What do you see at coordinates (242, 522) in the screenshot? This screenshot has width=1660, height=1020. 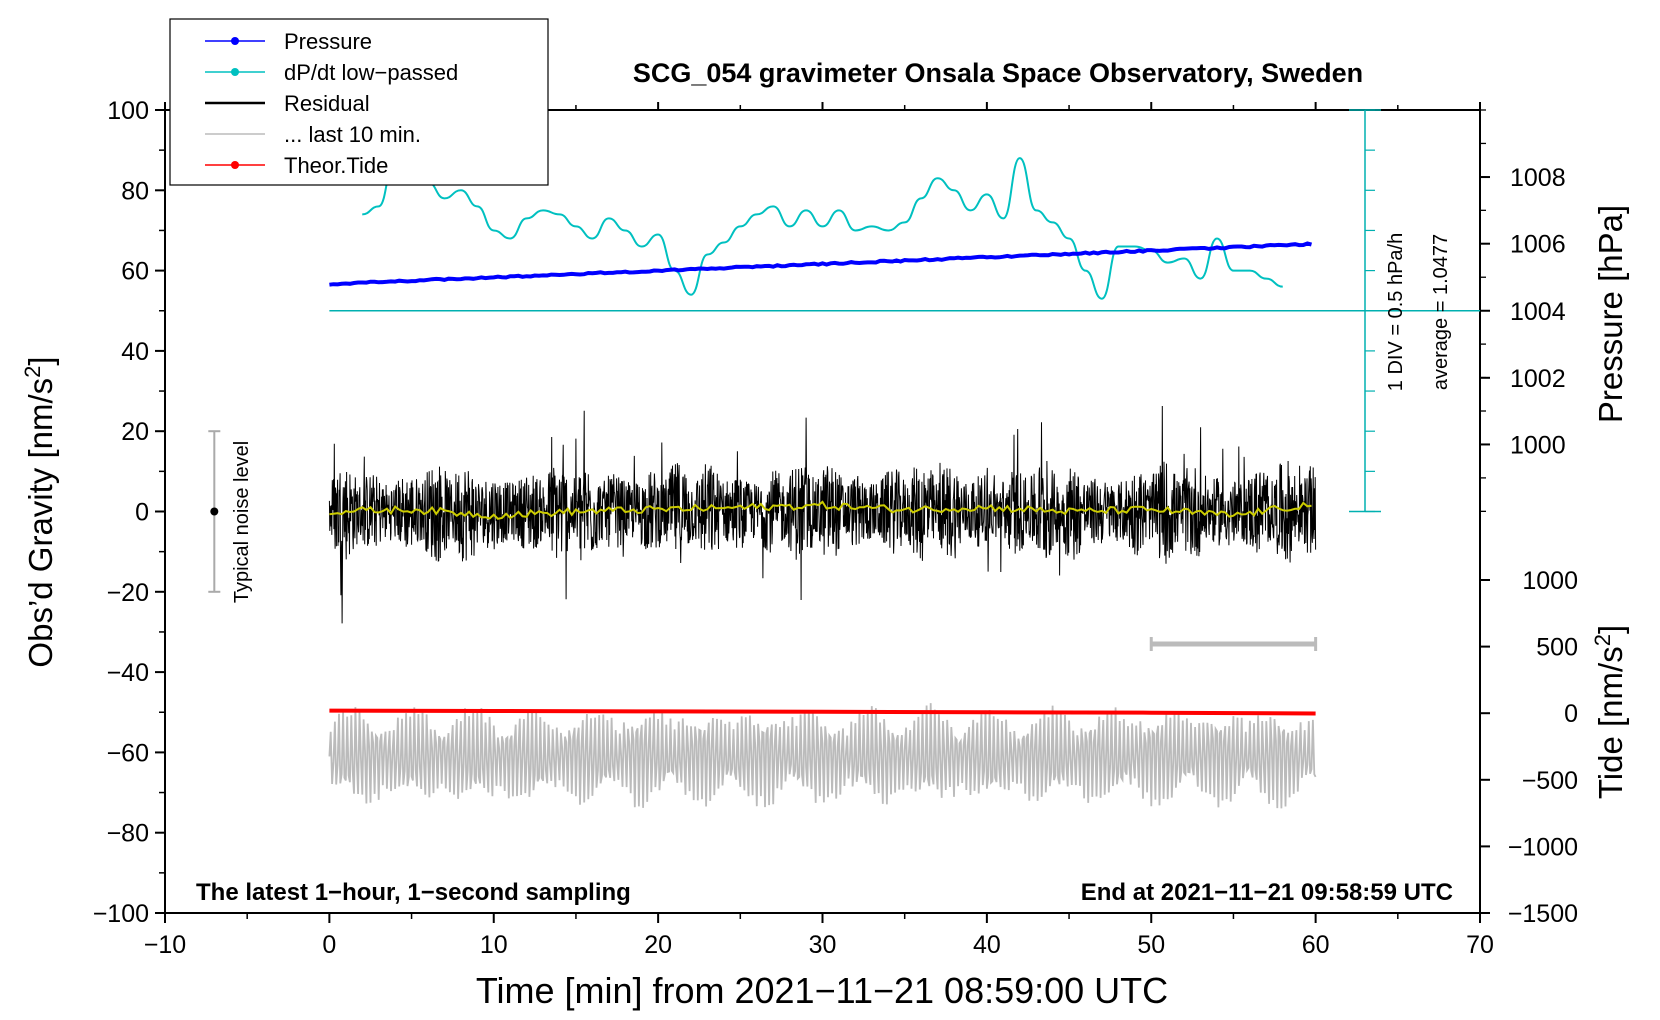 I see `noise-level-label: Typical noise level` at bounding box center [242, 522].